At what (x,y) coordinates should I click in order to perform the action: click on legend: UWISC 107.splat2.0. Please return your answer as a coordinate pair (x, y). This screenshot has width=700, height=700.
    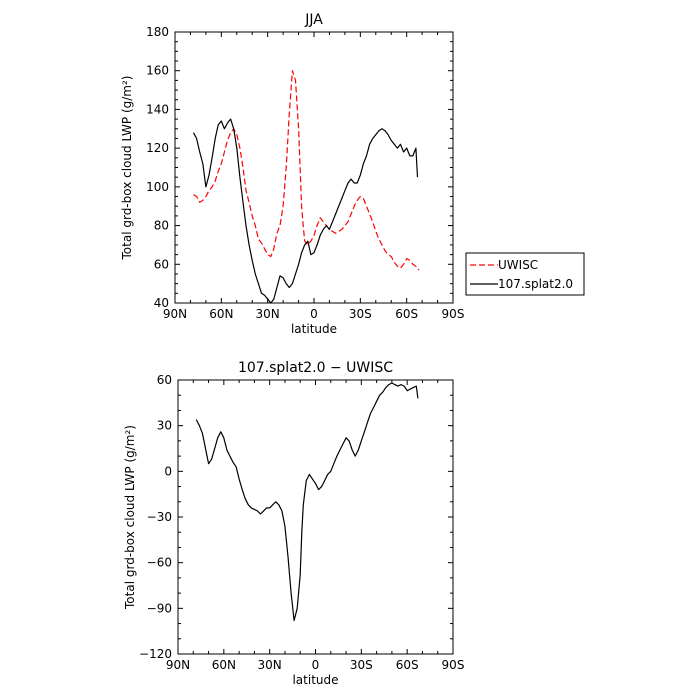
    Looking at the image, I should click on (525, 274).